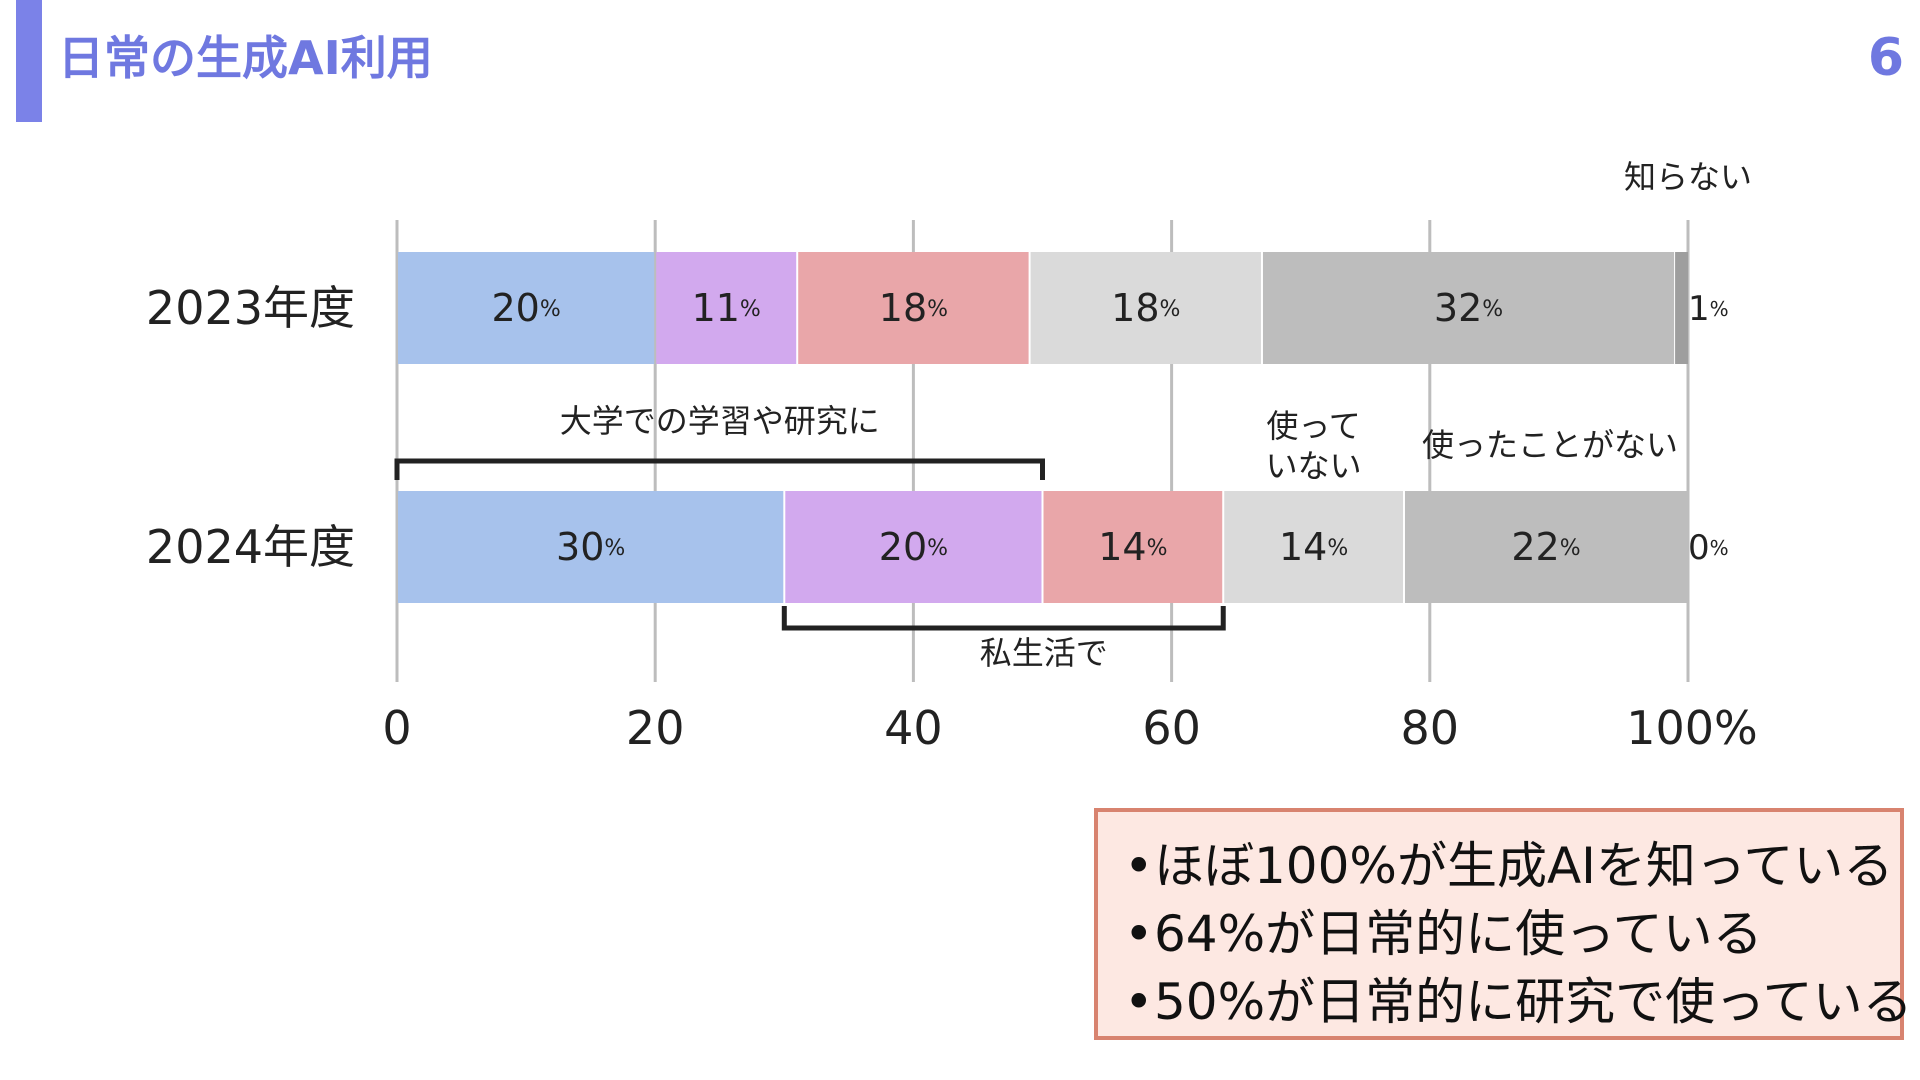  Describe the element at coordinates (1550, 445) in the screenshot. I see `annotation-never-used: 使ったことがない` at that location.